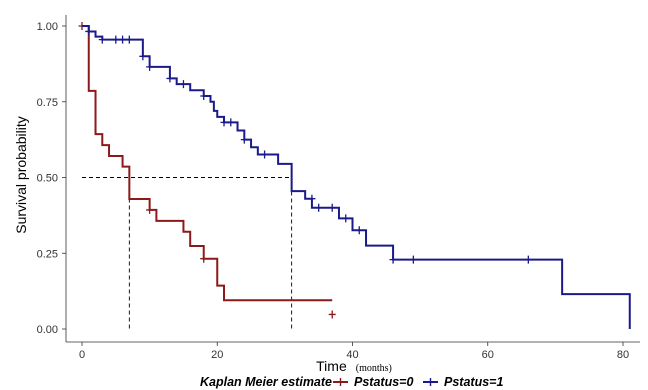 The width and height of the screenshot is (648, 390). What do you see at coordinates (383, 382) in the screenshot?
I see `legend-label-pstatus-0: Pstatus=0` at bounding box center [383, 382].